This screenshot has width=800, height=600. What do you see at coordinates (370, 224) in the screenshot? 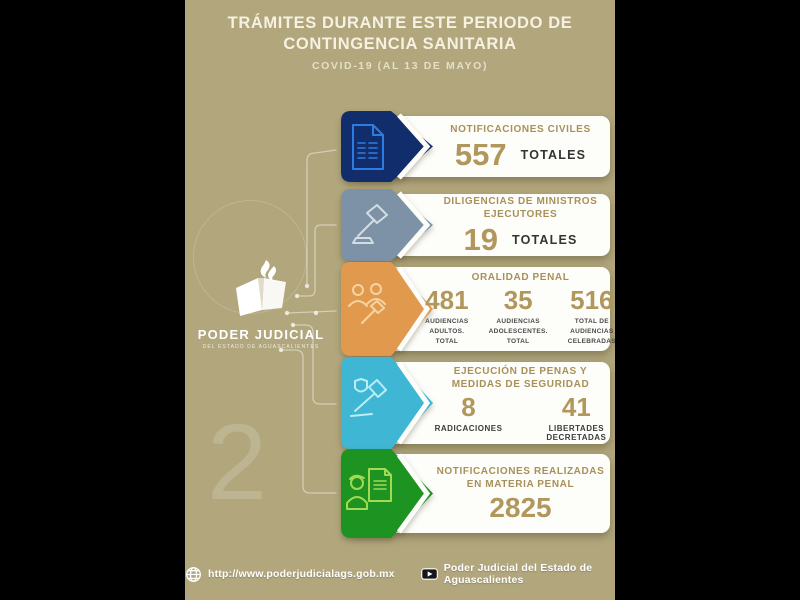
I see `gavel-icon` at bounding box center [370, 224].